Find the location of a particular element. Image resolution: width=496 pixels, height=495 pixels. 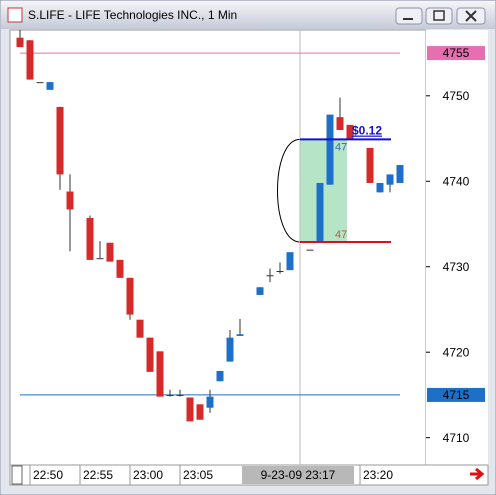

window-title: S.LIFE - LIFE Technologies INC., 1 Min is located at coordinates (132, 15).